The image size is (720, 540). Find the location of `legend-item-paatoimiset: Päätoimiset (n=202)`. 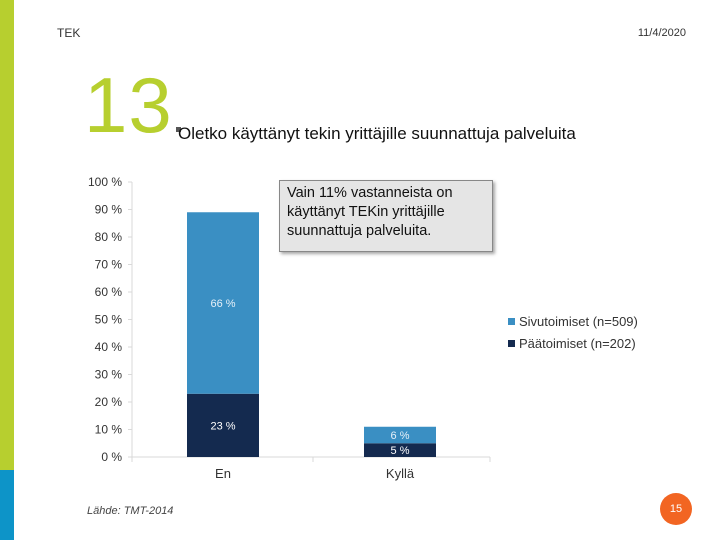

legend-item-paatoimiset: Päätoimiset (n=202) is located at coordinates (573, 343).